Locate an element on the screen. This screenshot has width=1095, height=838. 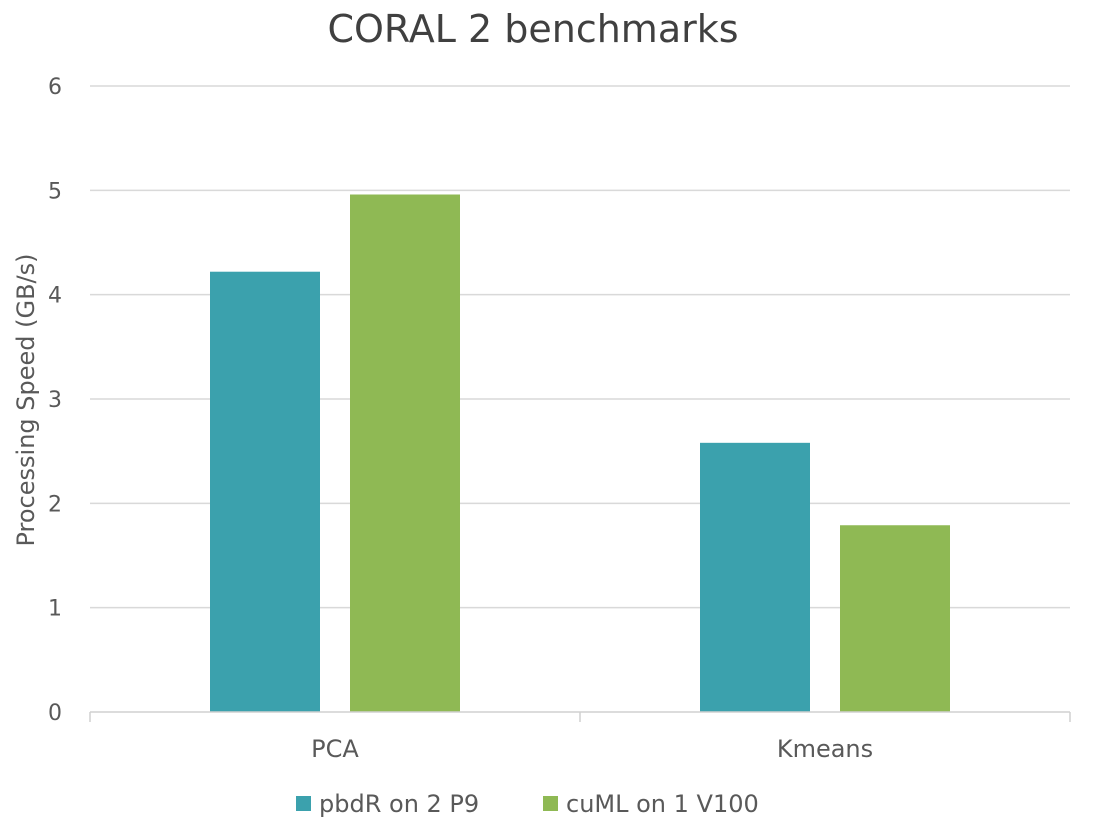
x-axis: PCA Kmeans is located at coordinates (580, 737).